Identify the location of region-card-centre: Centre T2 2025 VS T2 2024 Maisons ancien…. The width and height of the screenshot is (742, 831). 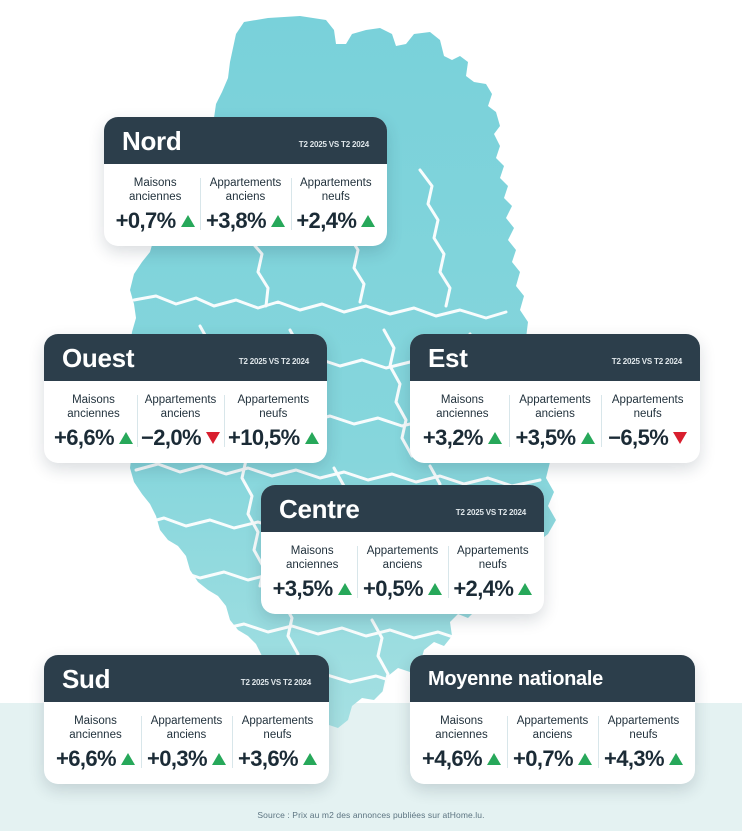
(402, 549).